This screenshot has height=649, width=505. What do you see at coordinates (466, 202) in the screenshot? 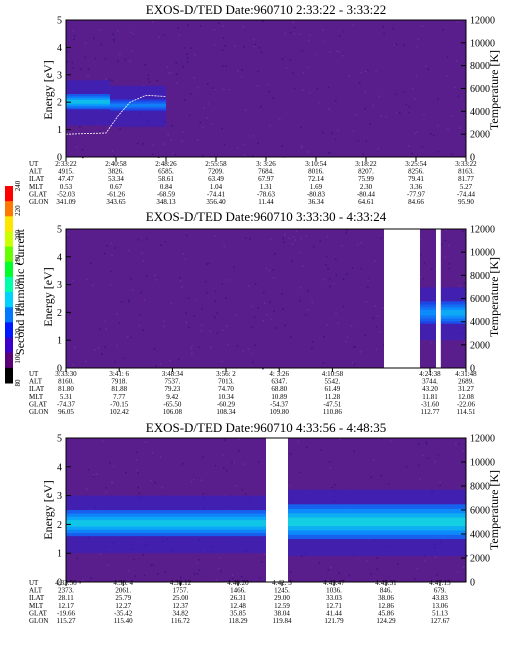
I see `ephemeris-value: 95.90` at bounding box center [466, 202].